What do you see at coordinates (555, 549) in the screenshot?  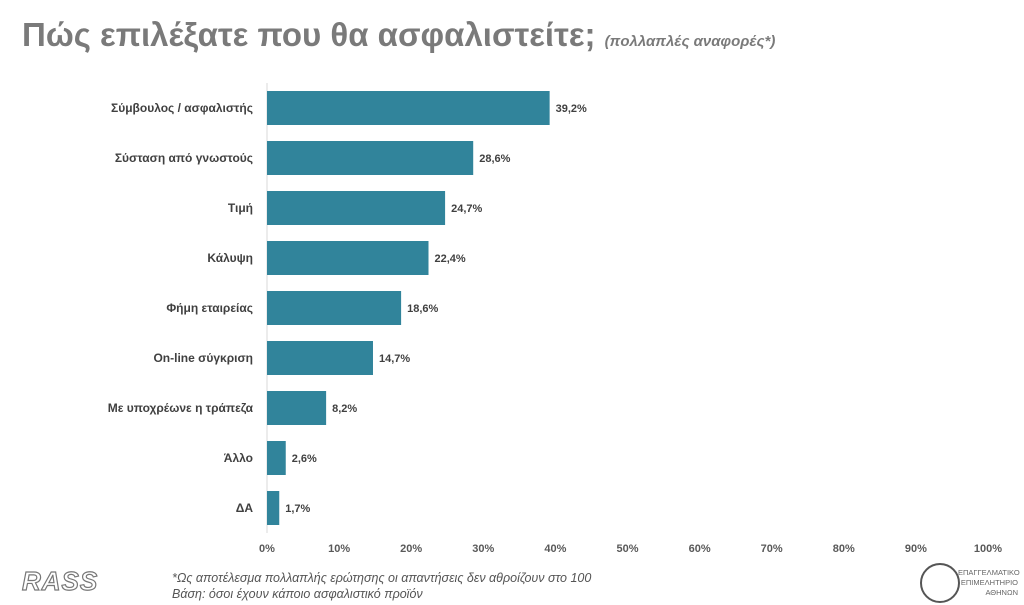 I see `x-tick-label: 40%` at bounding box center [555, 549].